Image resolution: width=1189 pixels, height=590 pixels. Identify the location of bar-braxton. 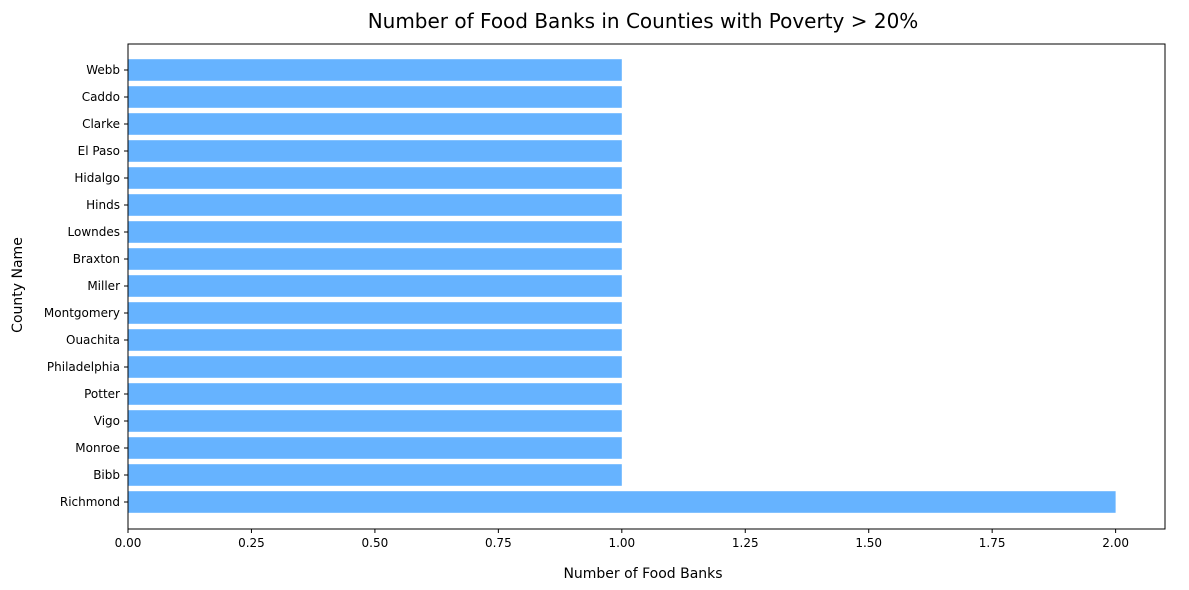
(375, 259).